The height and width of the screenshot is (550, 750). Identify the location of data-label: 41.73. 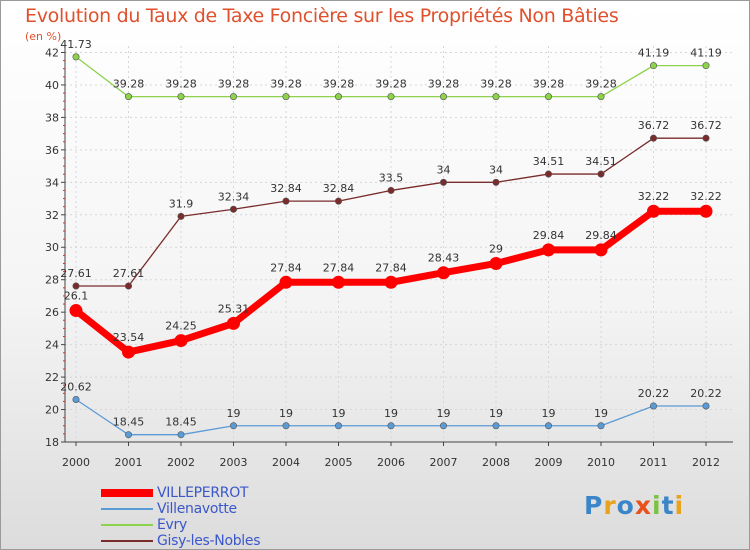
(76, 44).